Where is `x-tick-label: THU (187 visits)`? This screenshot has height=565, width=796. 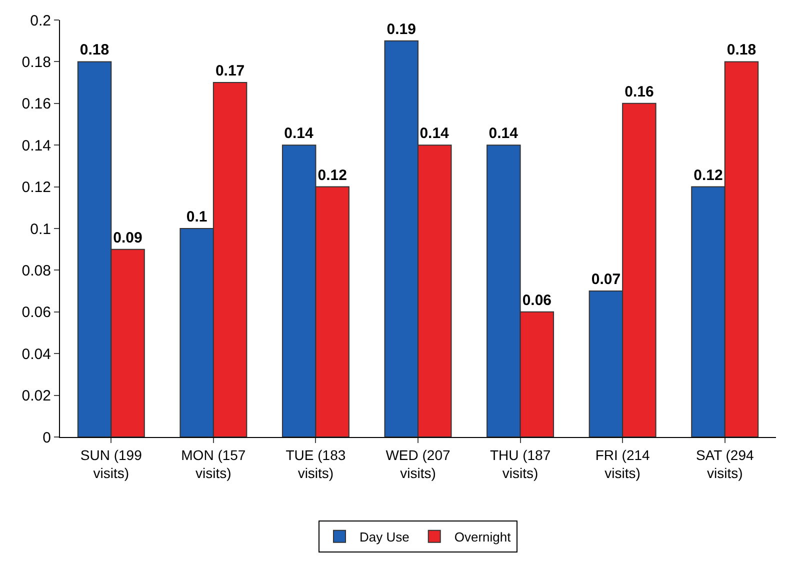 x-tick-label: THU (187 visits) is located at coordinates (520, 463).